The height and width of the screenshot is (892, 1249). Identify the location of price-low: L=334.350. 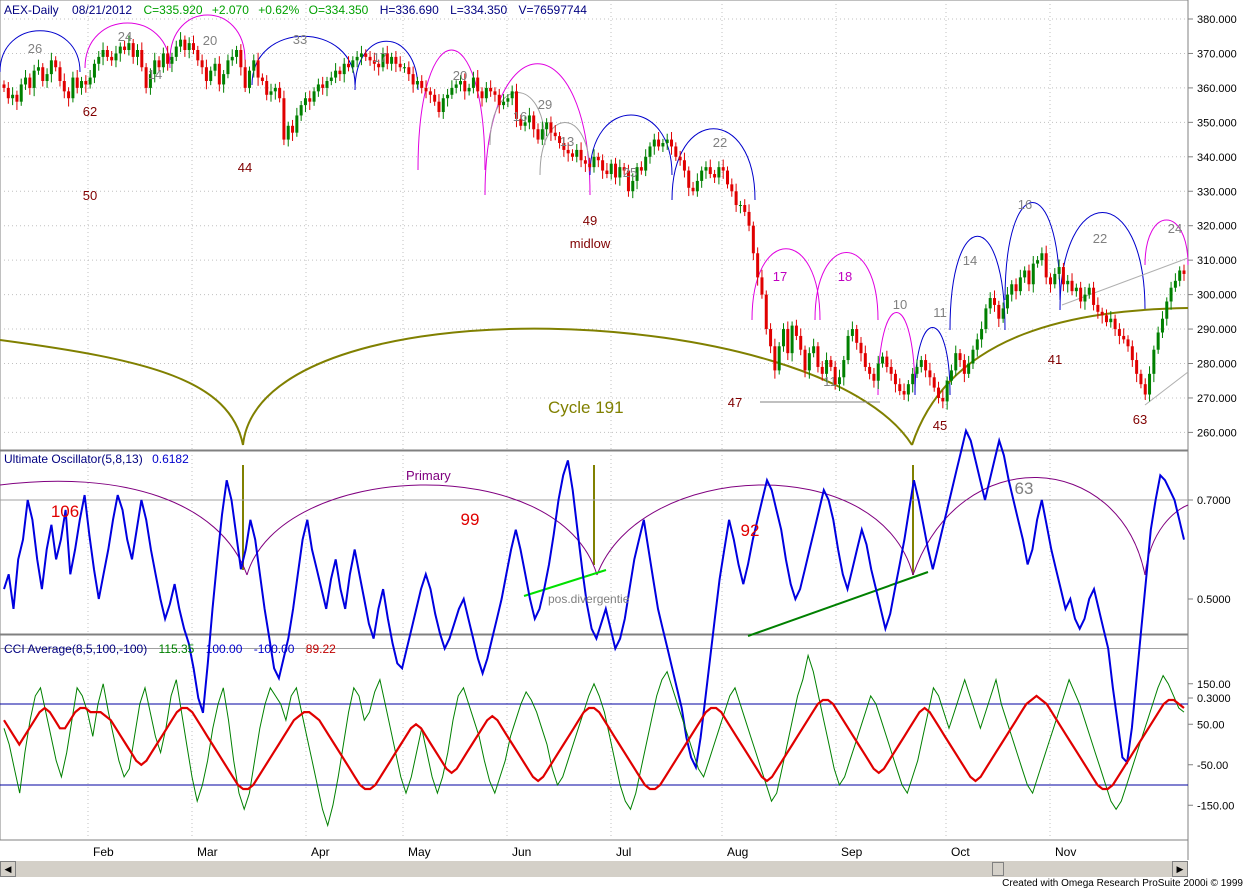
(478, 10).